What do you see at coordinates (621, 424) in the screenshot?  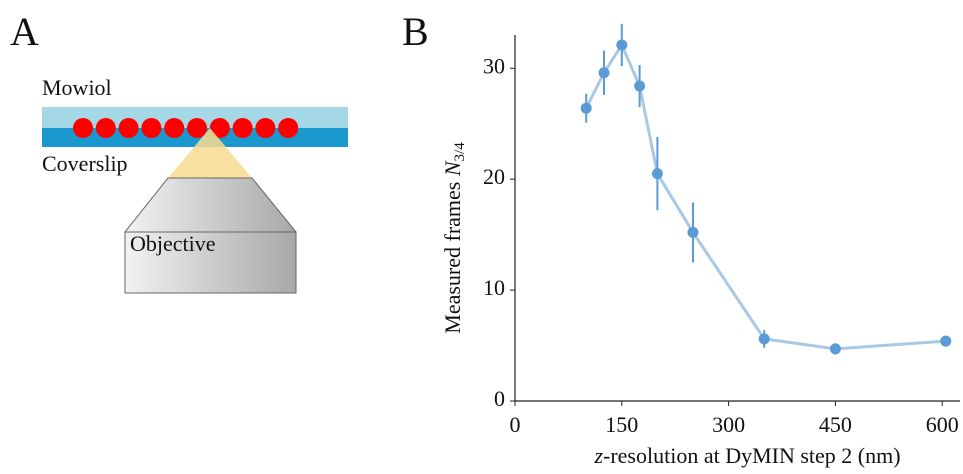 I see `x-tick-label: 150` at bounding box center [621, 424].